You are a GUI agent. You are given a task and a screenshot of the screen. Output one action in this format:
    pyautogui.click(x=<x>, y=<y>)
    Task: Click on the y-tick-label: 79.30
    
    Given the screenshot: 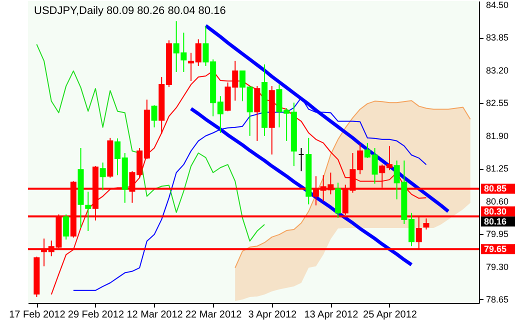 What is the action you would take?
    pyautogui.click(x=497, y=267)
    